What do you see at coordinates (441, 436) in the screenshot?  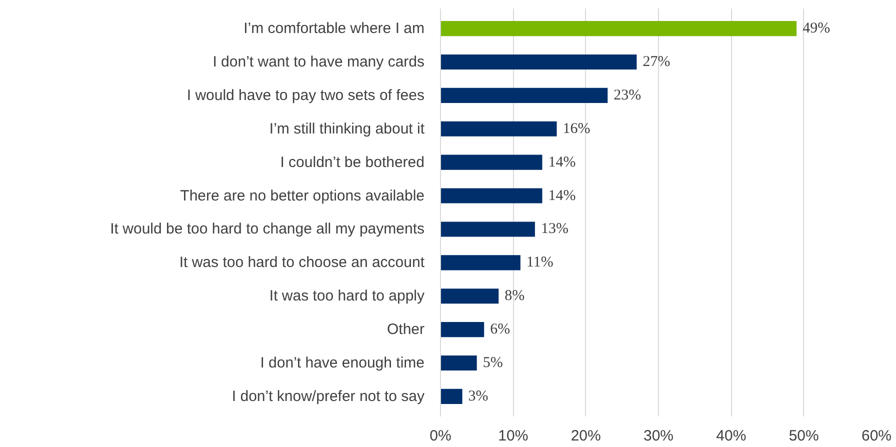 I see `x-tick-label: 0%` at bounding box center [441, 436].